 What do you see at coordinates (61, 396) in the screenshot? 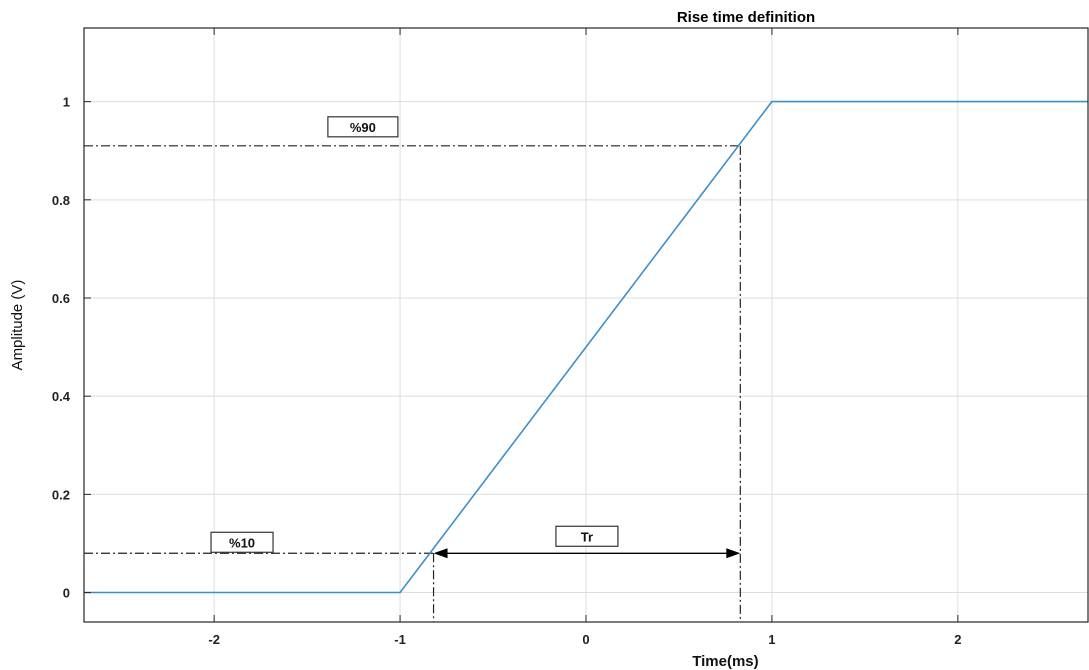
I see `y-tick-label: 0.4` at bounding box center [61, 396].